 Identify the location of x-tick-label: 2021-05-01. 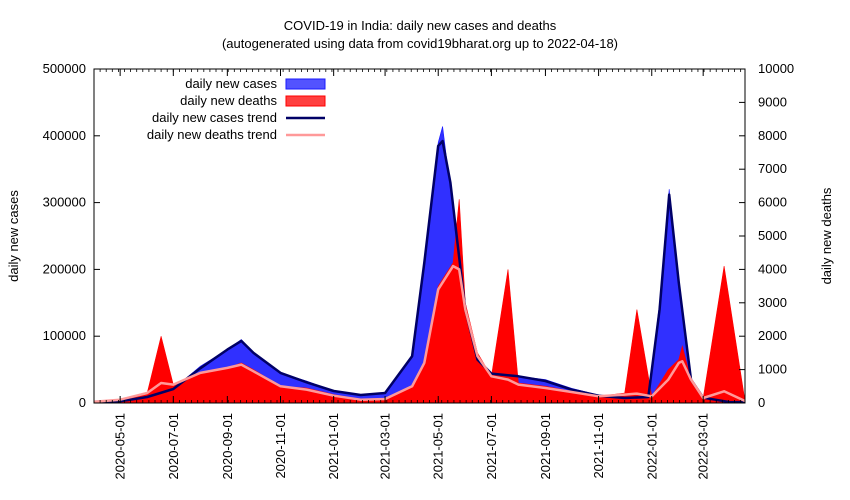
(438, 446).